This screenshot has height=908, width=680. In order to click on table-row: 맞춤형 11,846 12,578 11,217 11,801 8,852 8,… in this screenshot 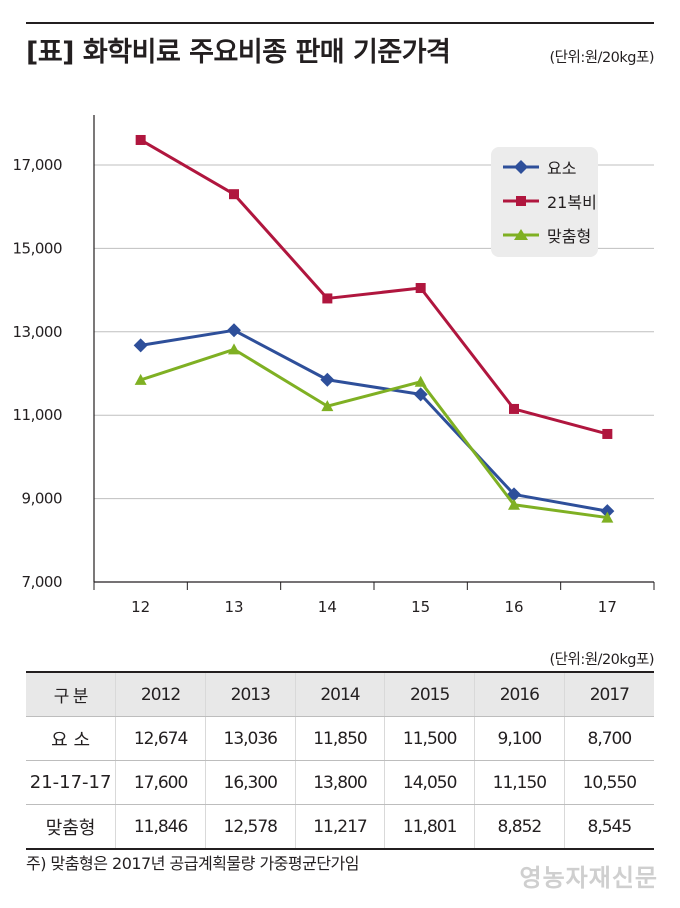, I will do `click(340, 827)`.